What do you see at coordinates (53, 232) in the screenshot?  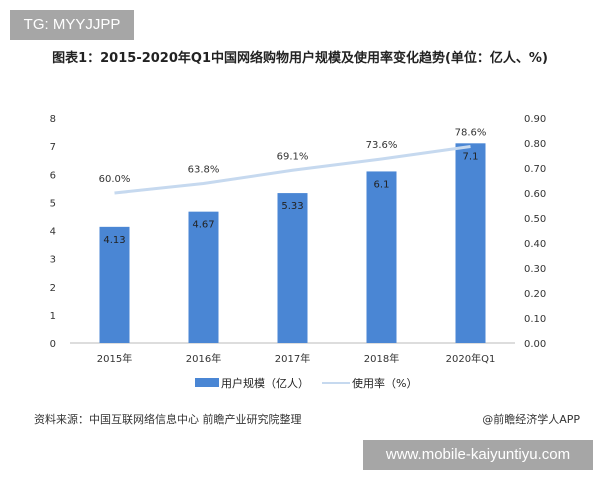 I see `left-tick-label: 4` at bounding box center [53, 232].